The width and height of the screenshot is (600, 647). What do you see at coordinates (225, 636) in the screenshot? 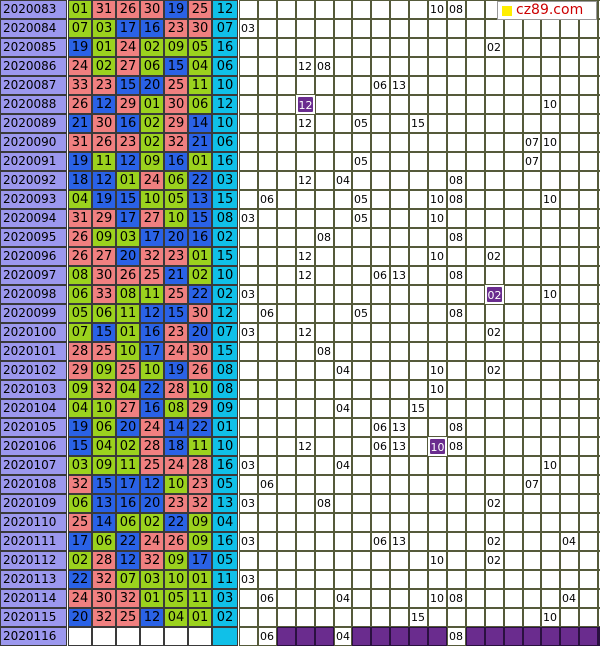
I see `empty-blue-slot` at bounding box center [225, 636].